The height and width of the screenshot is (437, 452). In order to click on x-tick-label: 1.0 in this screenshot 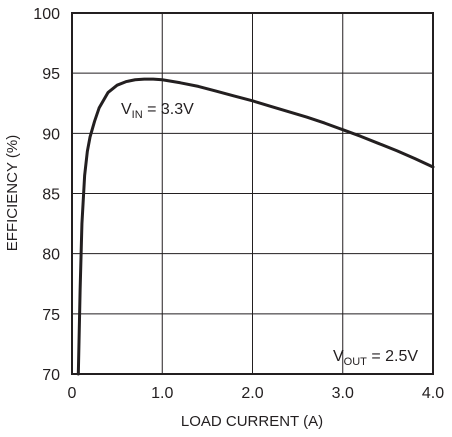, I will do `click(162, 393)`.